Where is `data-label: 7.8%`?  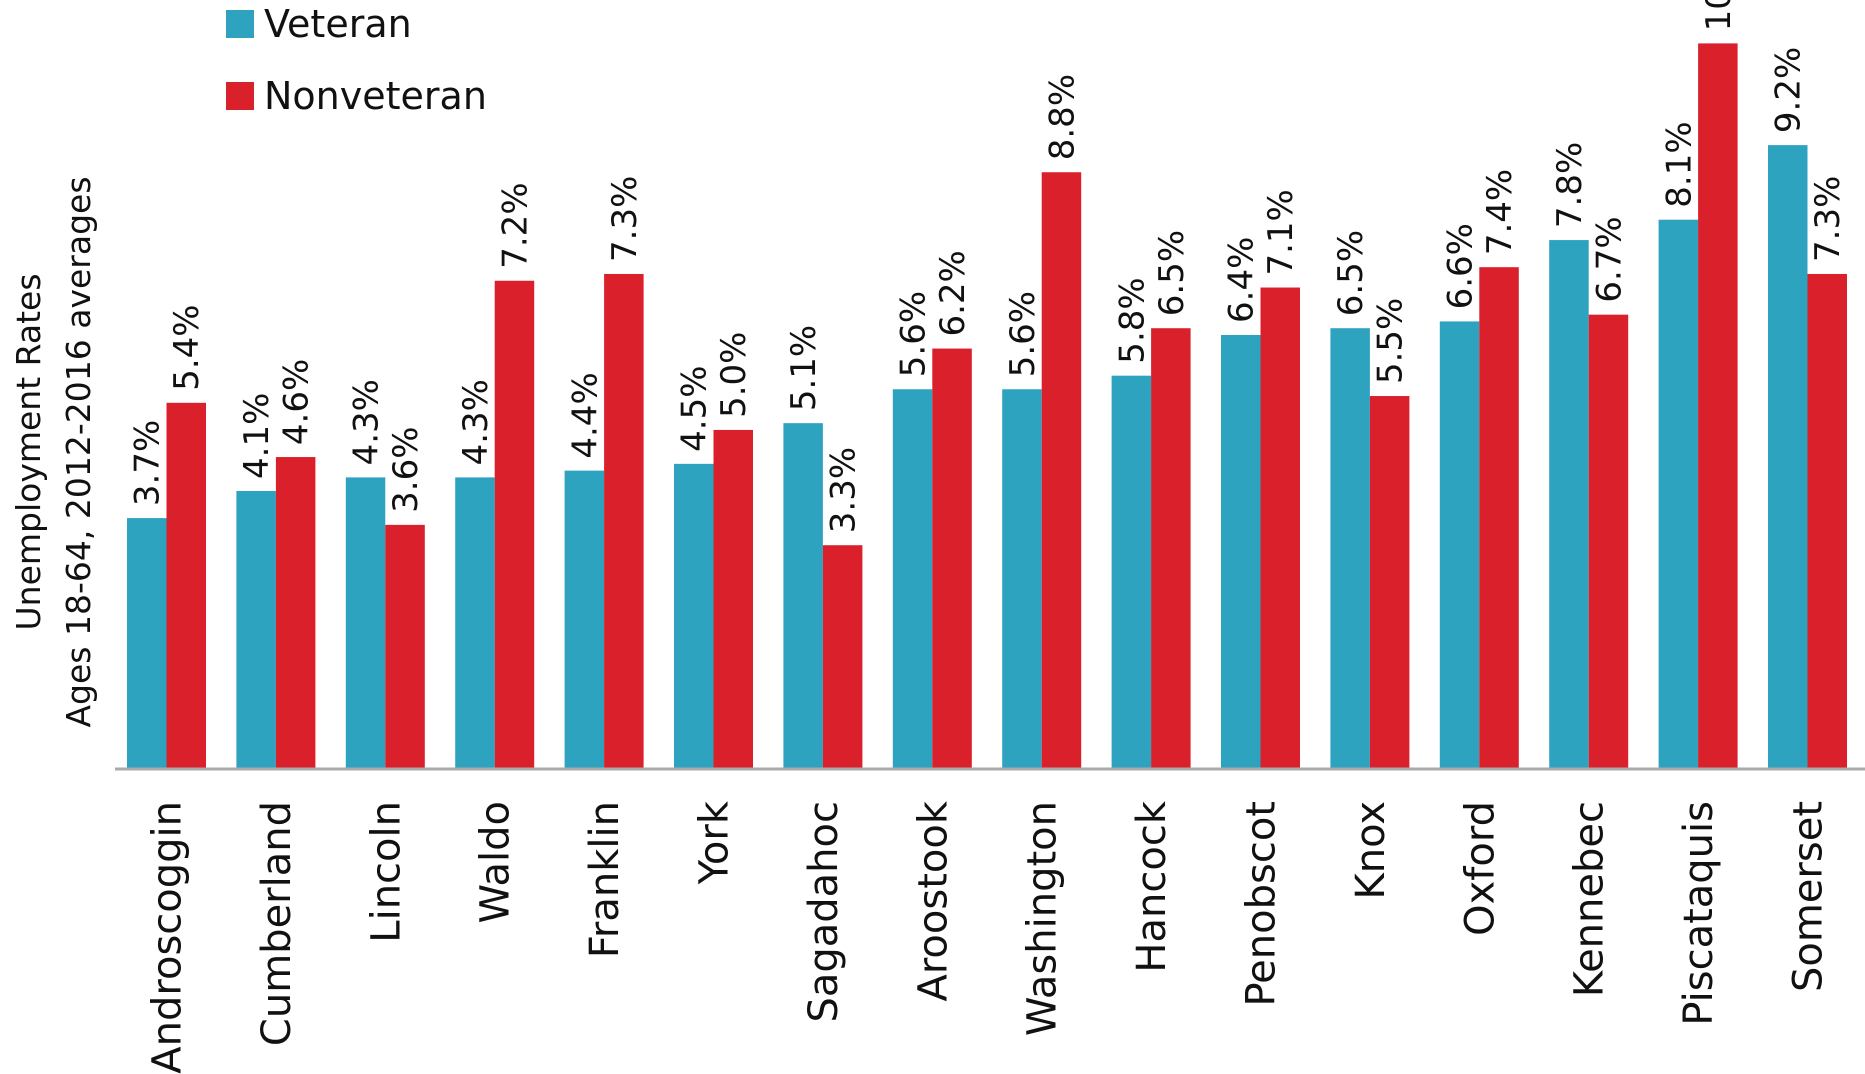 data-label: 7.8% is located at coordinates (1570, 185).